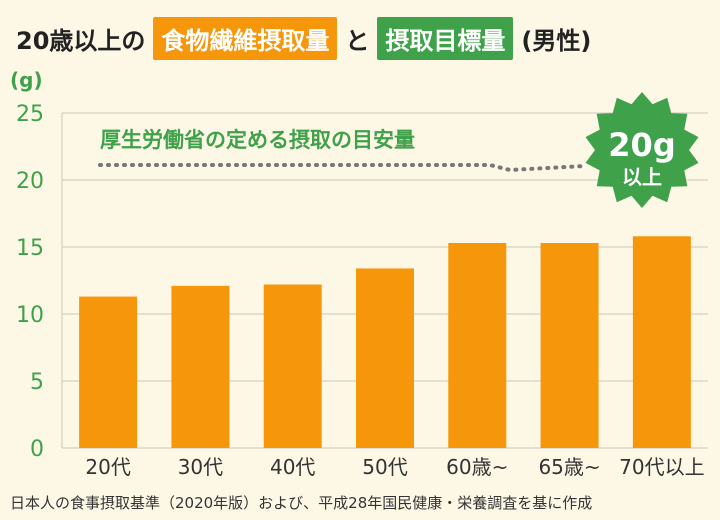 The height and width of the screenshot is (520, 720). I want to click on target-badge-suffix: 以上, so click(642, 177).